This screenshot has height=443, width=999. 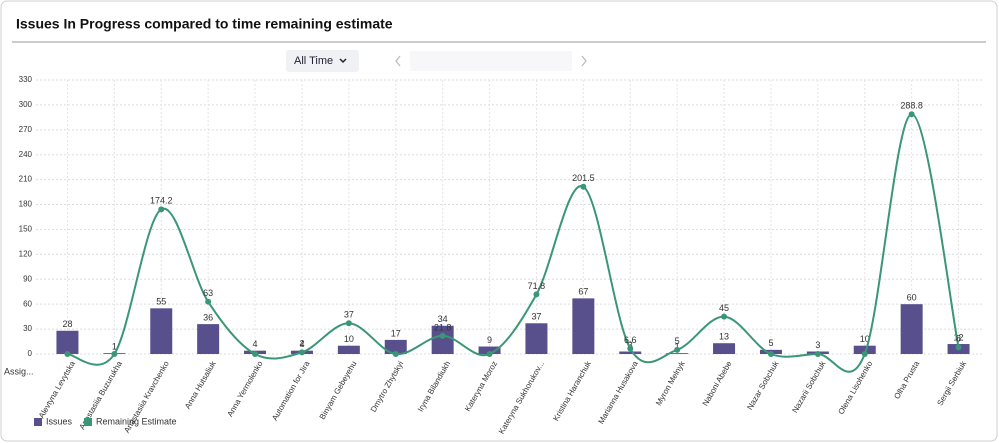 What do you see at coordinates (27, 328) in the screenshot?
I see `y-tick-label: 30` at bounding box center [27, 328].